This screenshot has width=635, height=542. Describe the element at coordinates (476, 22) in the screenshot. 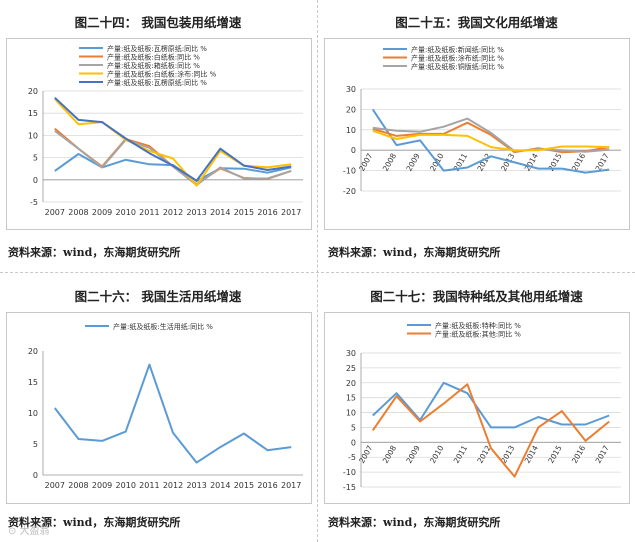

I see `chart-25-title: 图二十五：我国文化用纸增速` at that location.